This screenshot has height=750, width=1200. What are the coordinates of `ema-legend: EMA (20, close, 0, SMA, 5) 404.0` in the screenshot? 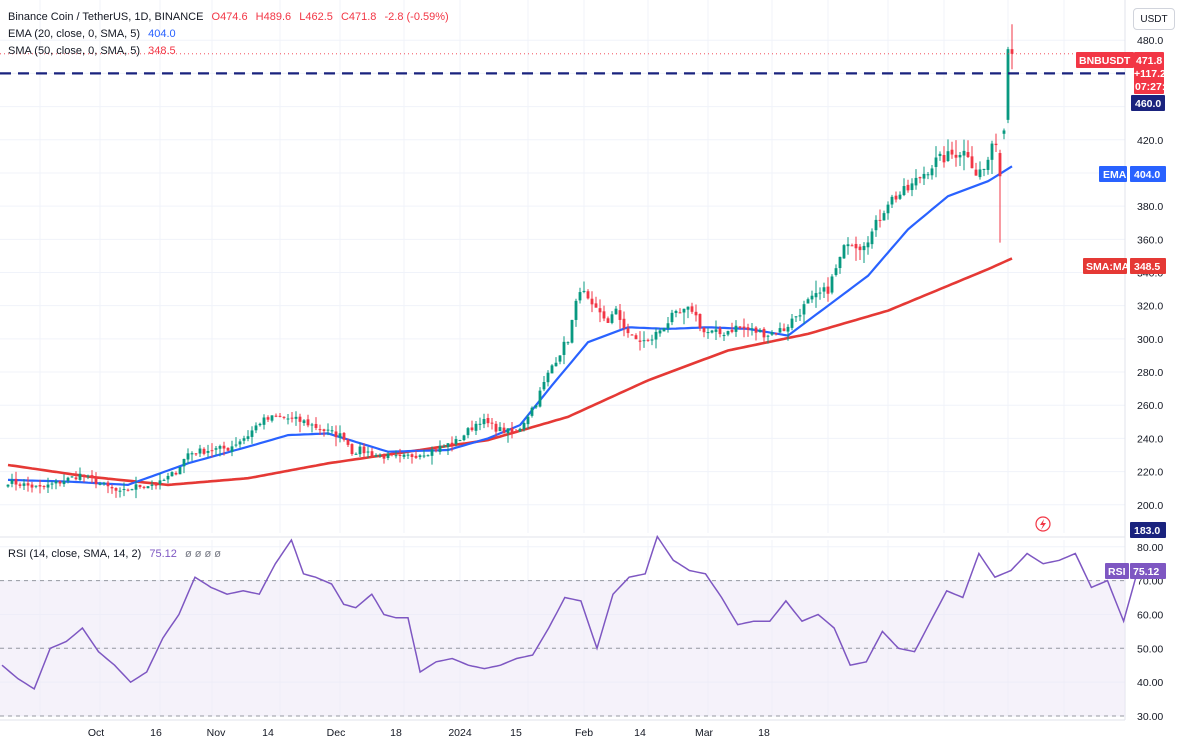 It's located at (94, 34).